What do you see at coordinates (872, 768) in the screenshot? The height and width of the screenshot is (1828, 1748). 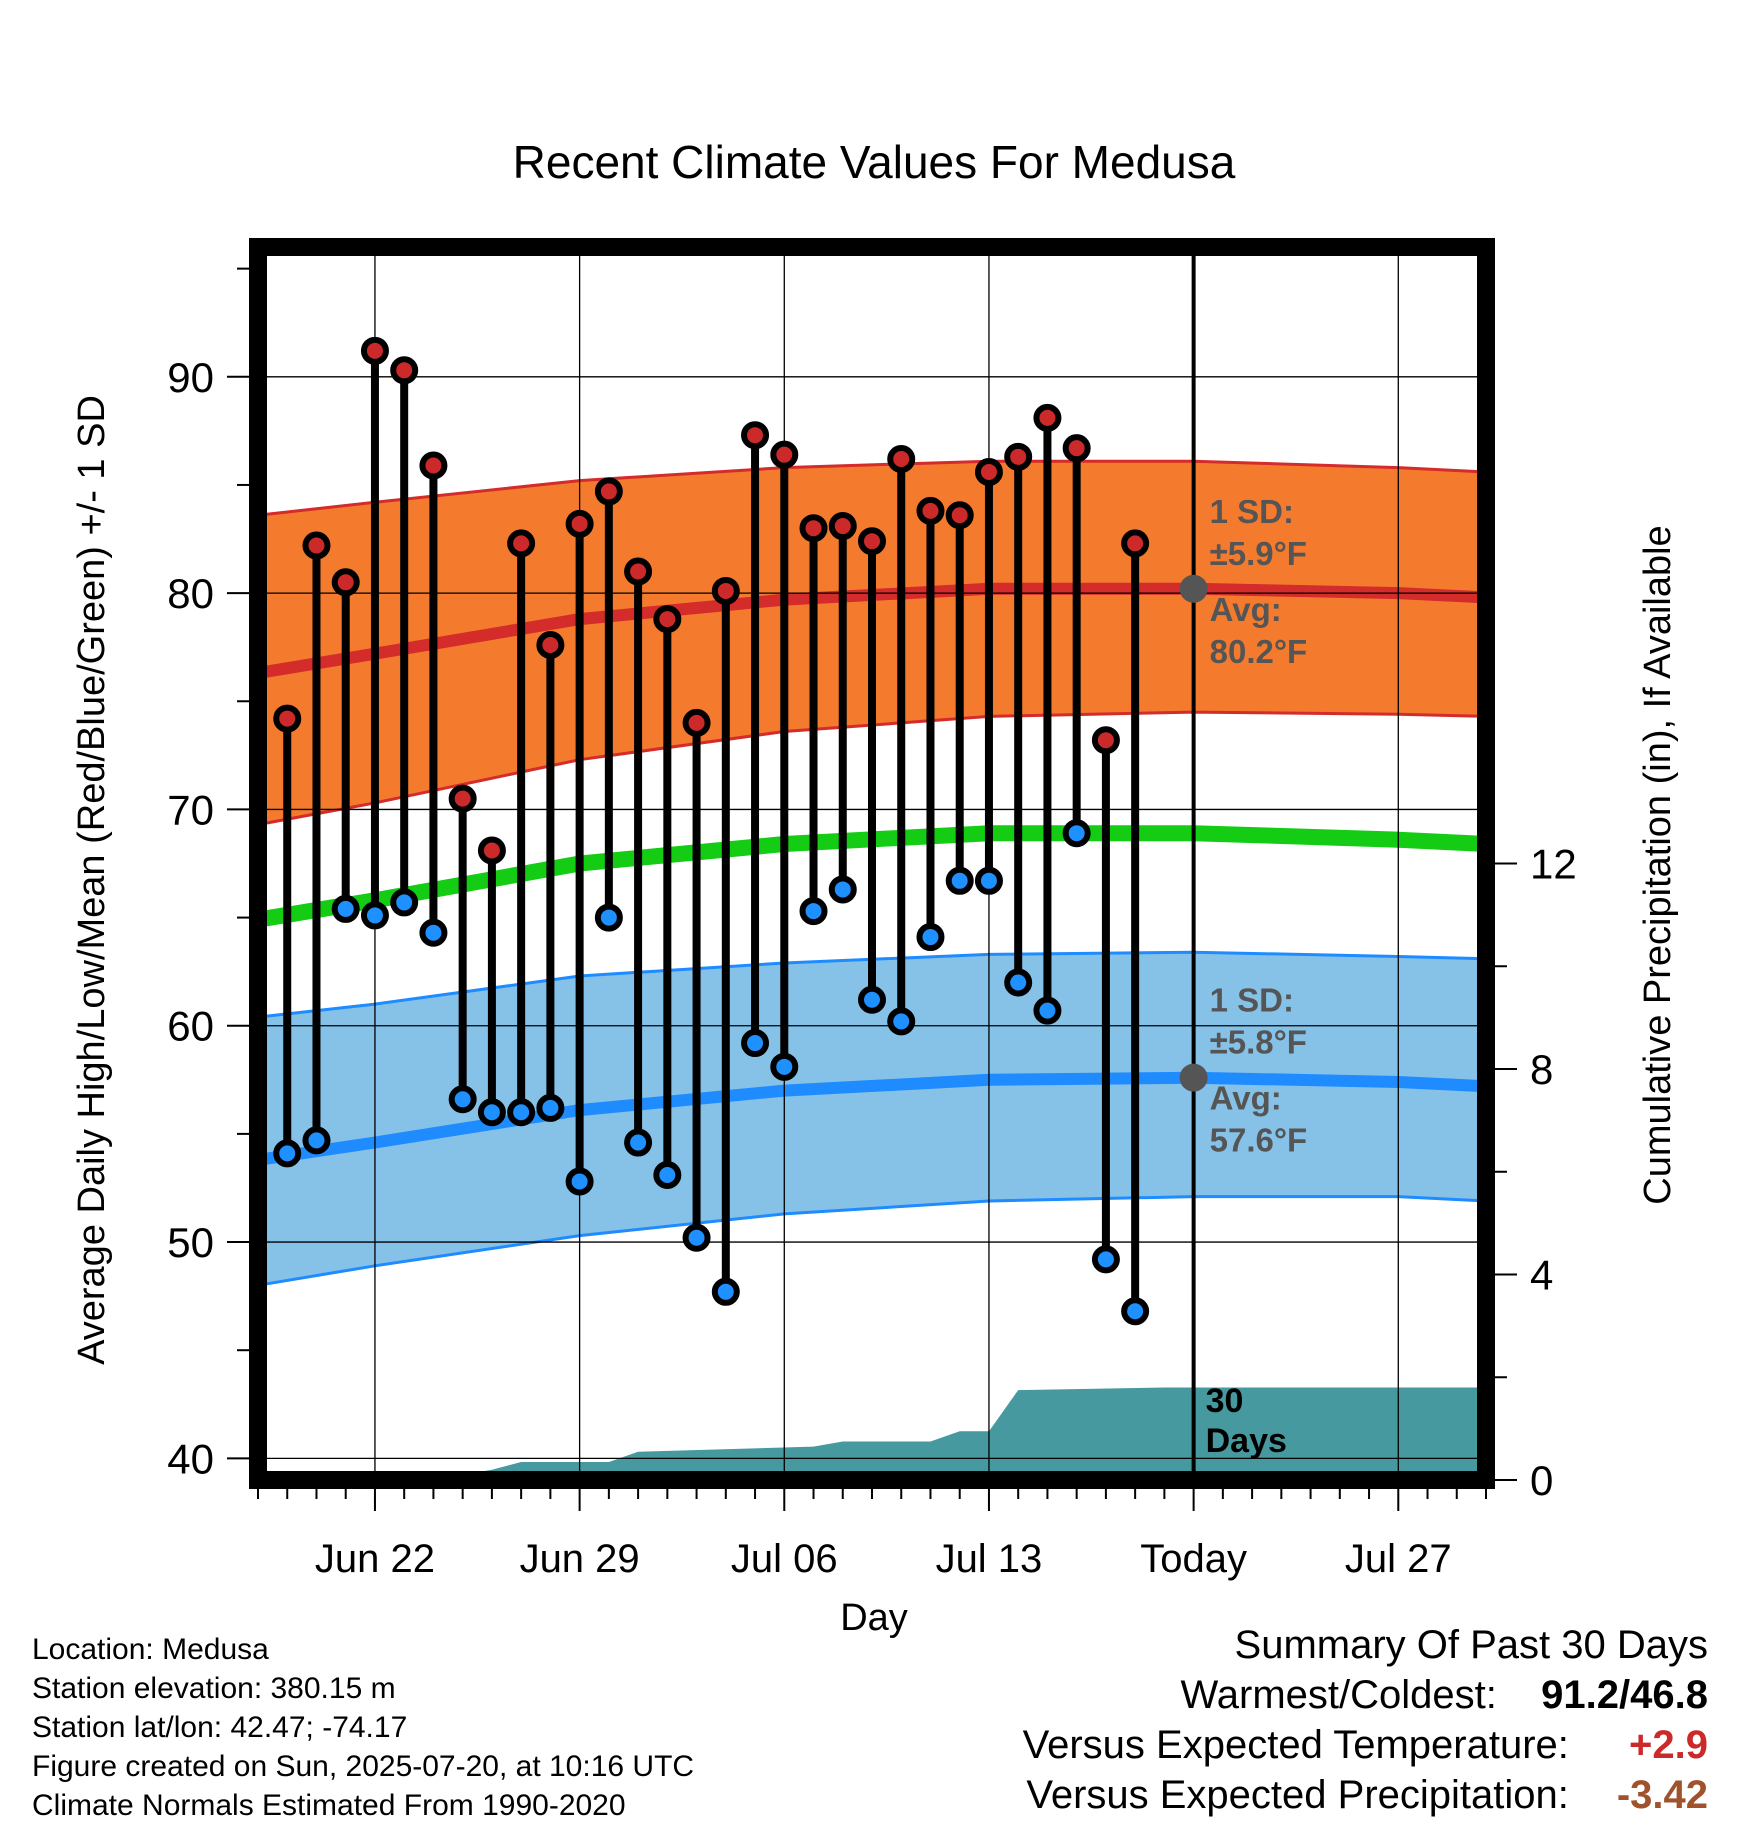 I see `high-sd-band-lower-edge` at bounding box center [872, 768].